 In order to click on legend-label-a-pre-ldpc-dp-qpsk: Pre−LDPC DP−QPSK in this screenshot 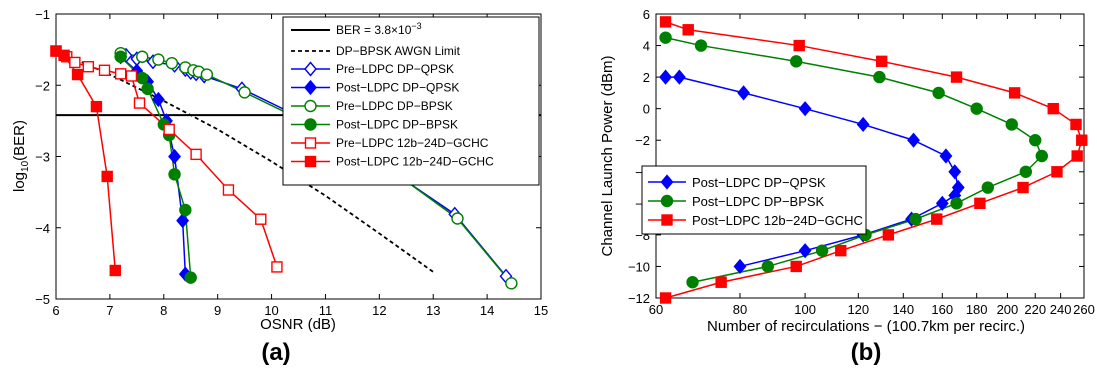, I will do `click(395, 69)`.